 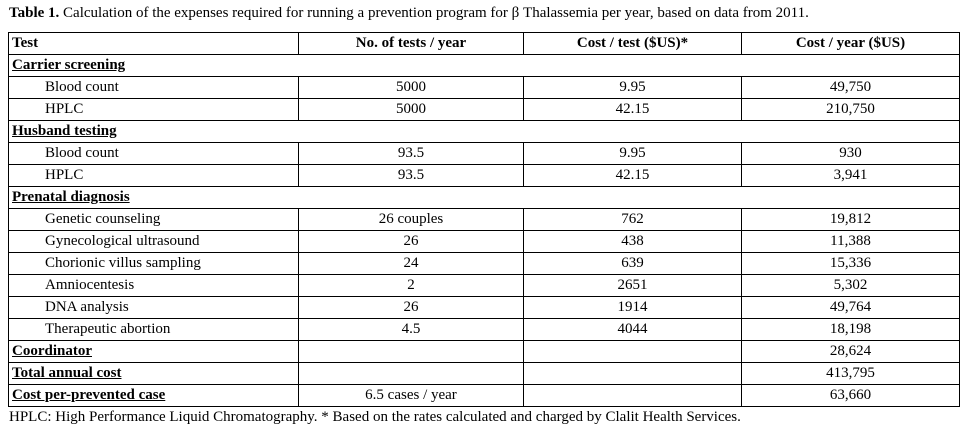 I want to click on cost-per-test-cell: 639, so click(x=632, y=263).